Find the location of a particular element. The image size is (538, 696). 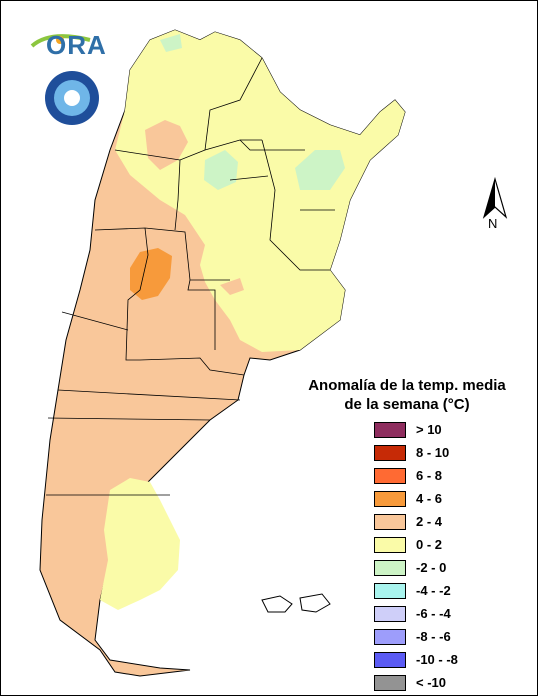

legend-title-line2: de la semana (°C) is located at coordinates (407, 404).